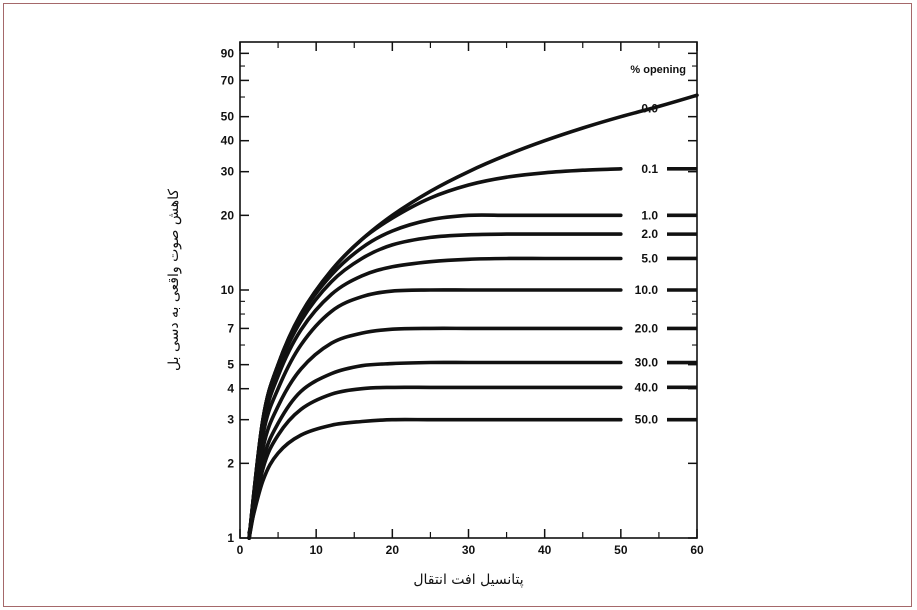  What do you see at coordinates (228, 215) in the screenshot?
I see `y-tick-label: 20` at bounding box center [228, 215].